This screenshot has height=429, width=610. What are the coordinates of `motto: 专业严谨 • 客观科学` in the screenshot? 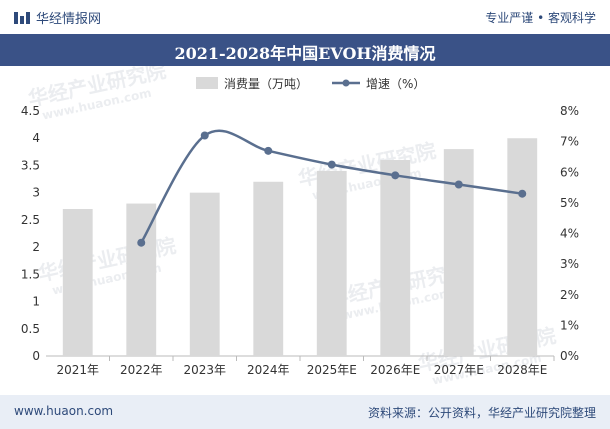 It's located at (540, 18).